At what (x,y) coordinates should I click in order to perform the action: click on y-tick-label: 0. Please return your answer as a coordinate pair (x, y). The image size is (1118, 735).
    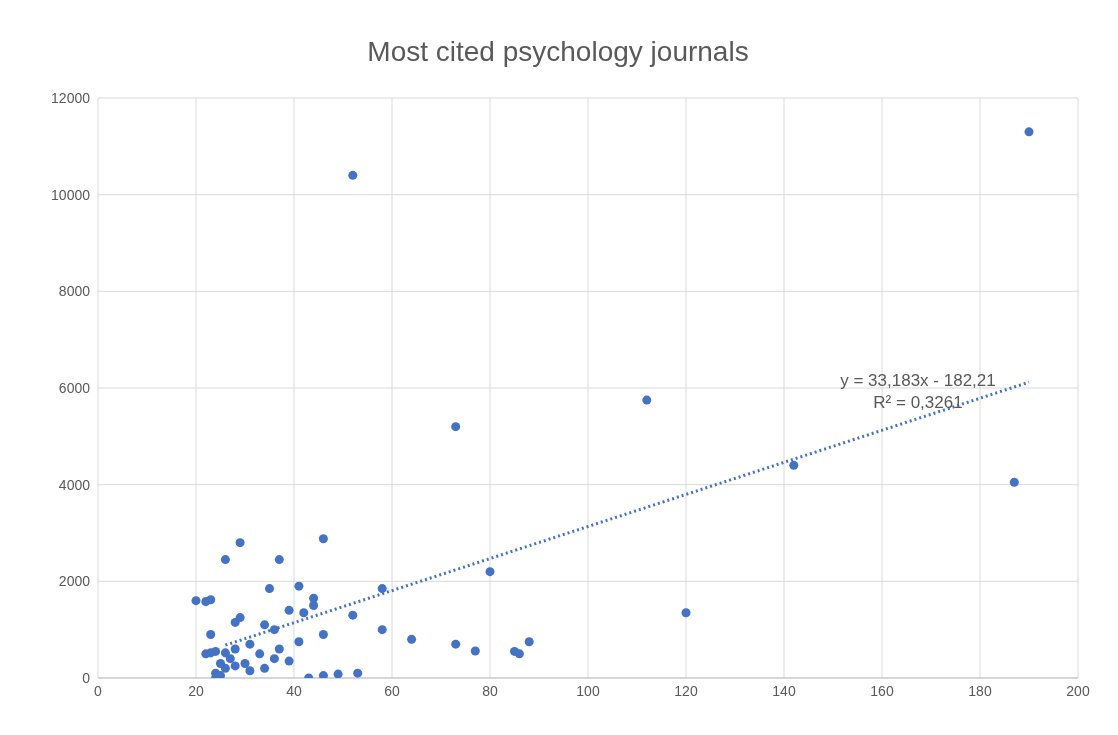
    Looking at the image, I should click on (86, 677).